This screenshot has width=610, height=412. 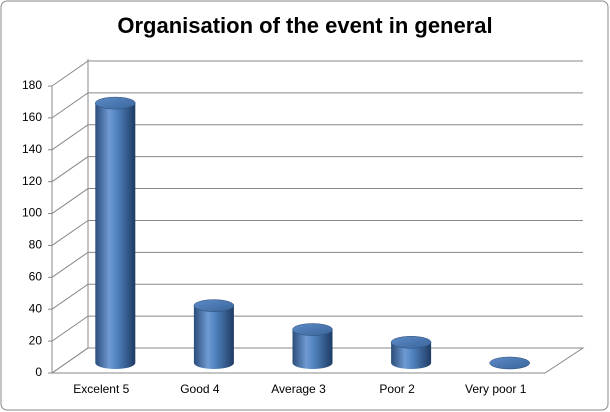 I want to click on y-tick-label: 80, so click(x=36, y=245).